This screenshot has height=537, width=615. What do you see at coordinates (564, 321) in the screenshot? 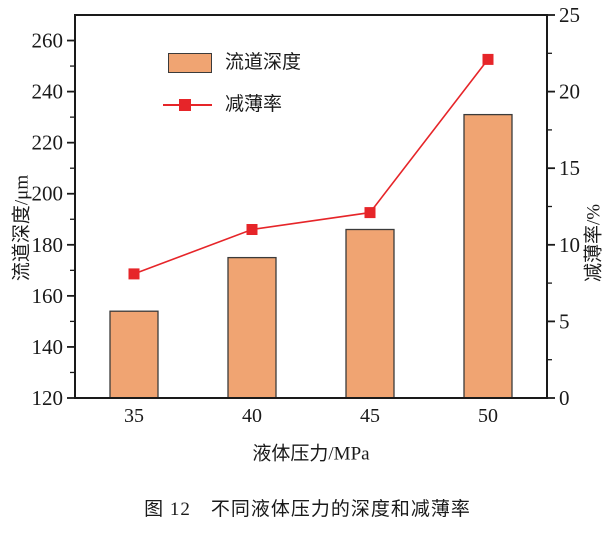
I see `right-axis-tick-label: 5` at bounding box center [564, 321].